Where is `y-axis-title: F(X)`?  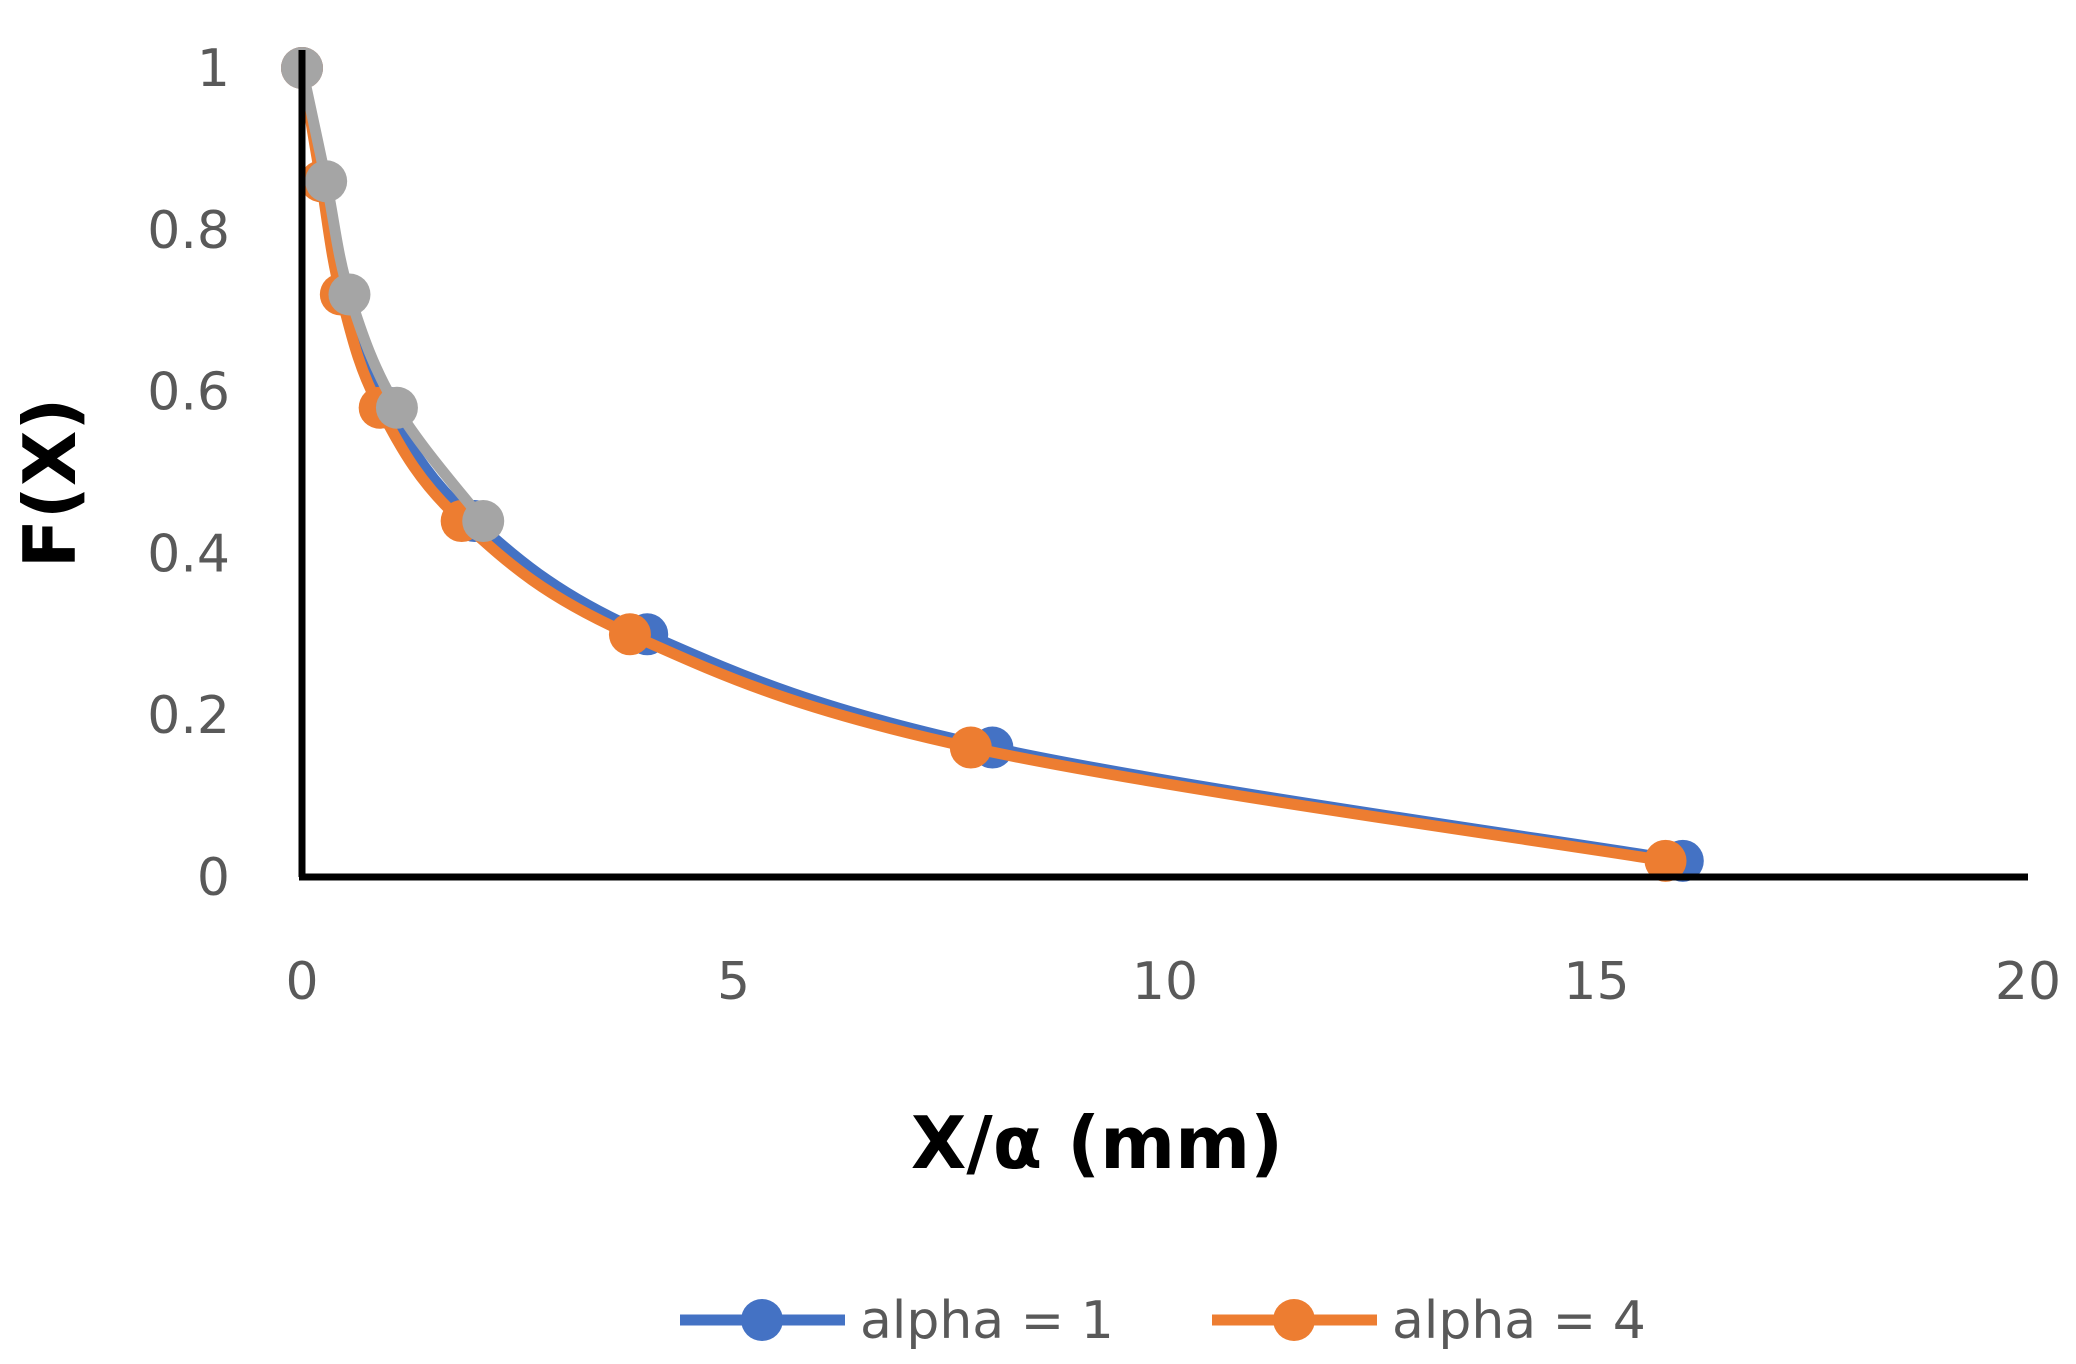
y-axis-title: F(X) is located at coordinates (50, 483).